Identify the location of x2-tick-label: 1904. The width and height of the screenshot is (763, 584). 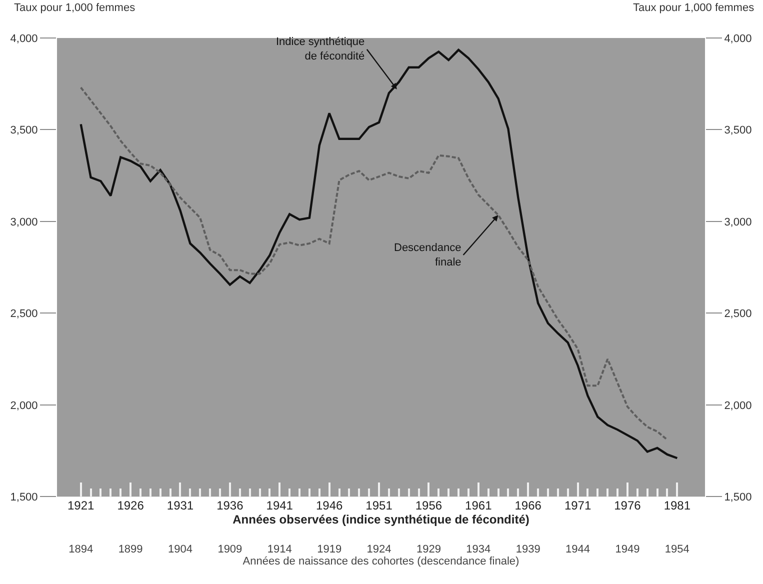
(180, 550).